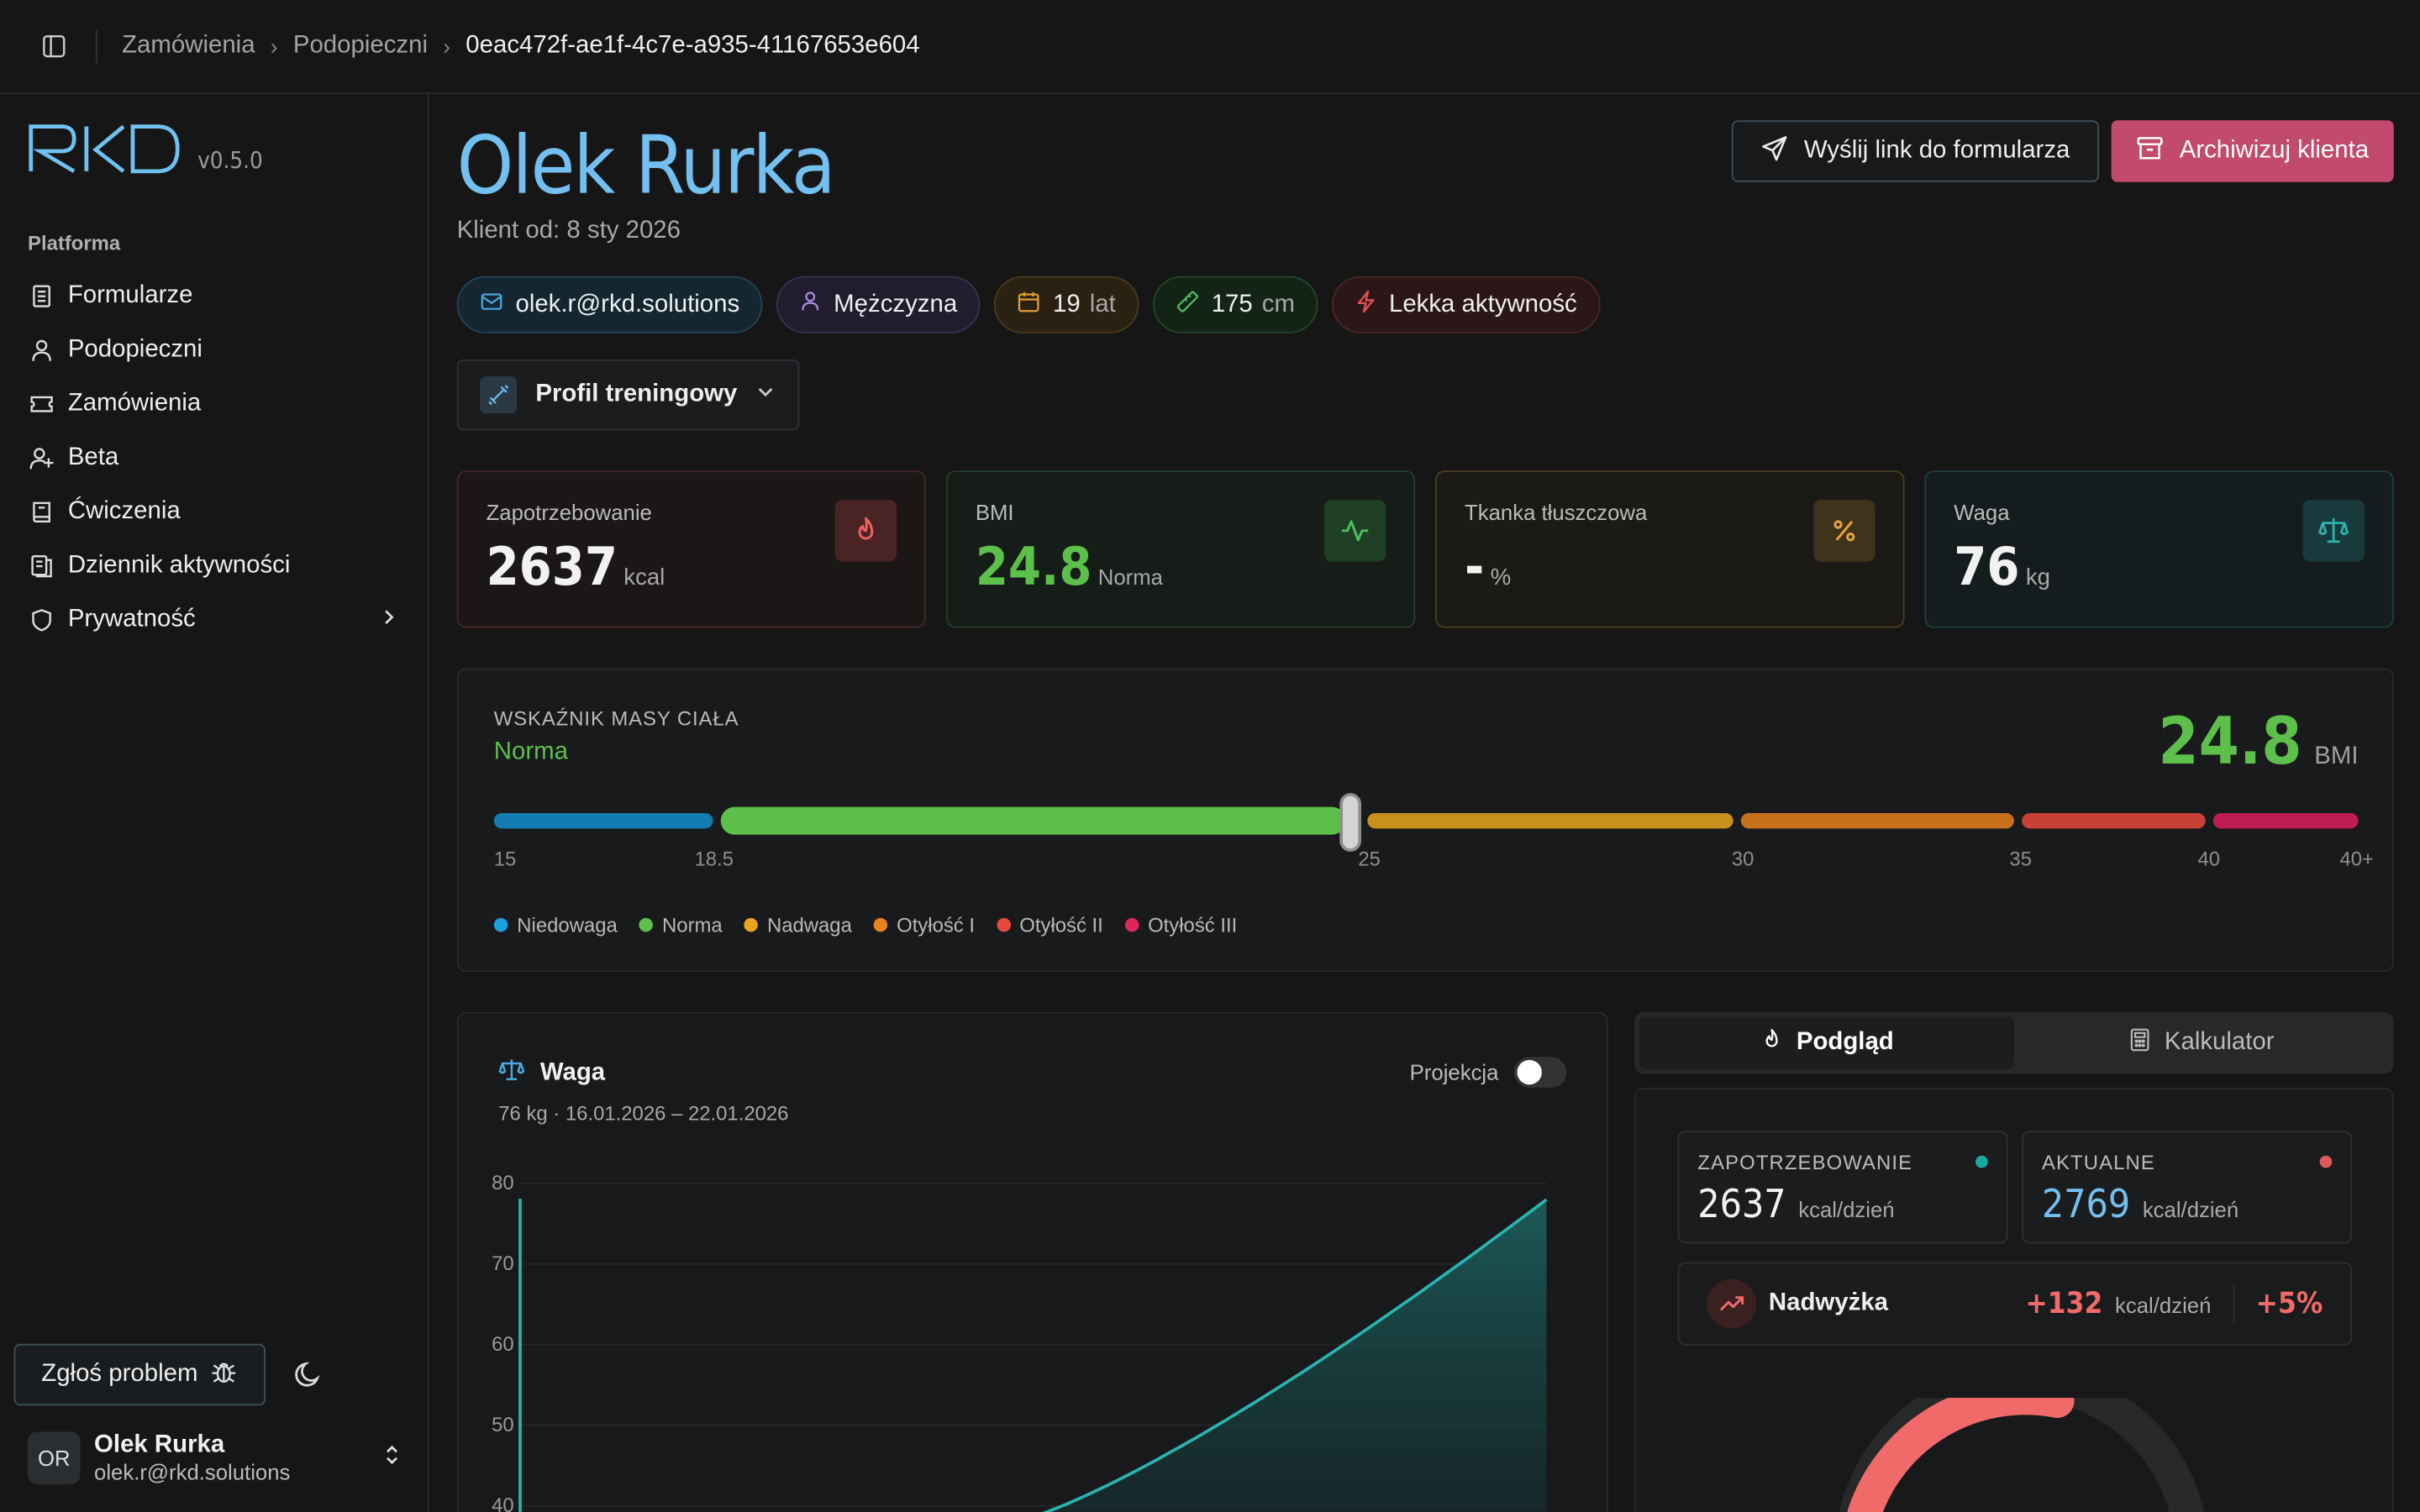  Describe the element at coordinates (41, 403) in the screenshot. I see `ticket-icon` at that location.